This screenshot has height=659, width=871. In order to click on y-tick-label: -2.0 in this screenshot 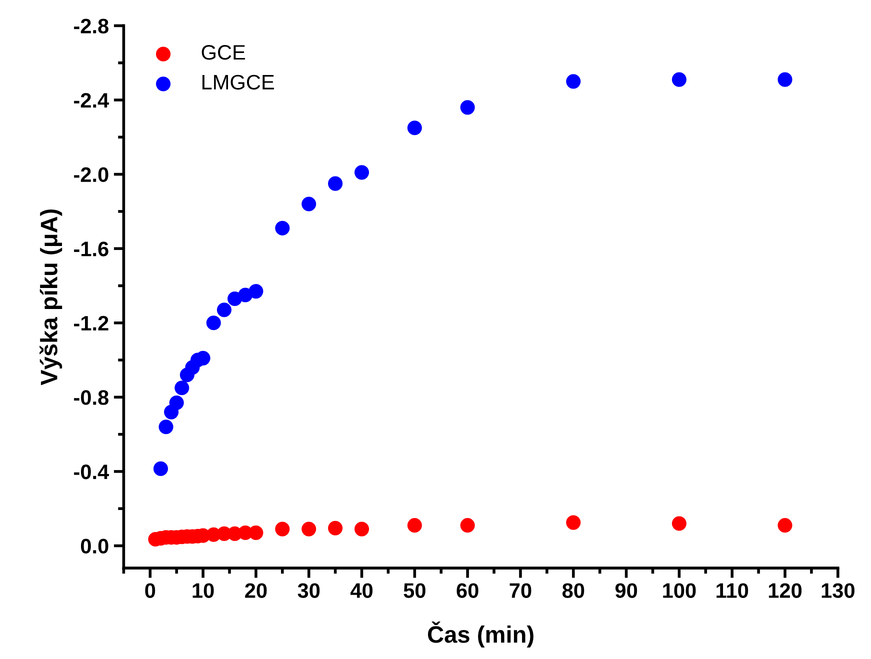, I will do `click(91, 174)`.